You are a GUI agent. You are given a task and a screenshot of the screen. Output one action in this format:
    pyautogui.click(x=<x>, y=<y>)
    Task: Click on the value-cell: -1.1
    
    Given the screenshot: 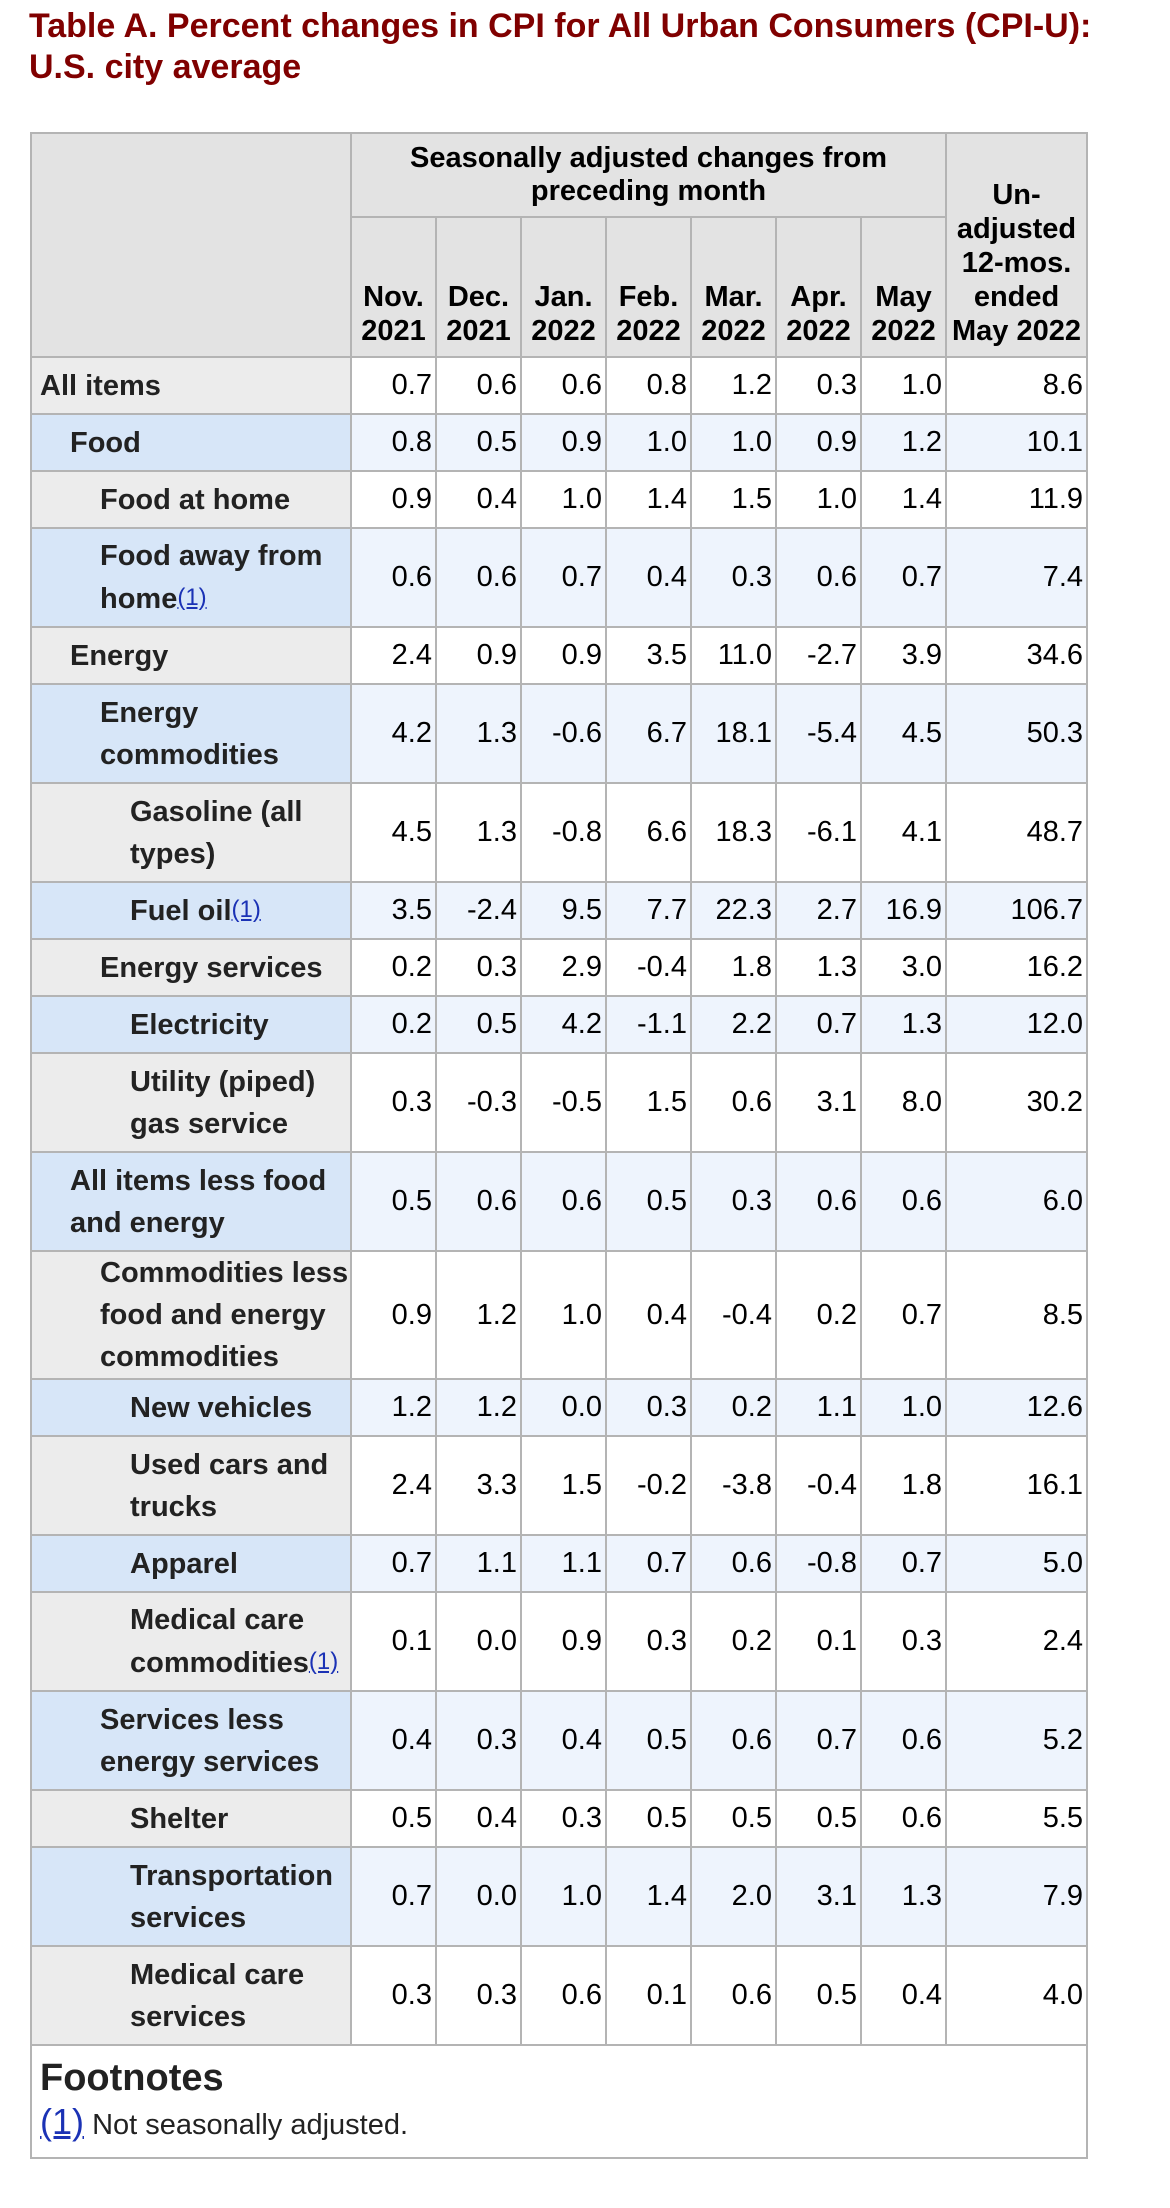 What is the action you would take?
    pyautogui.click(x=648, y=1024)
    